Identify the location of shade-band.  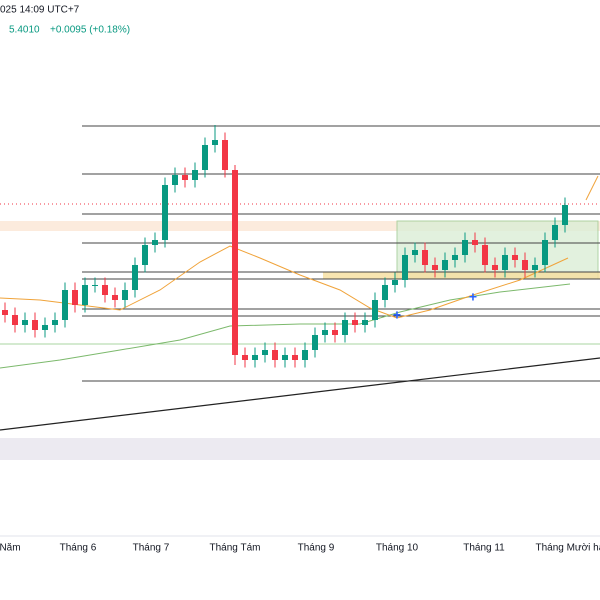
(300, 449).